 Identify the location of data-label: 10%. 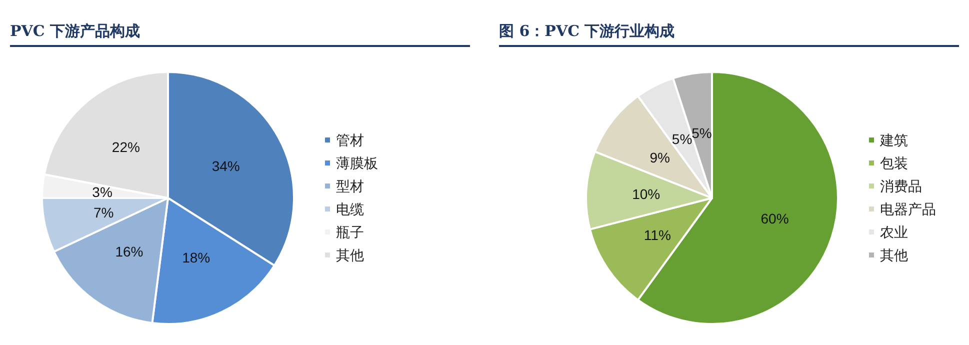
(646, 194).